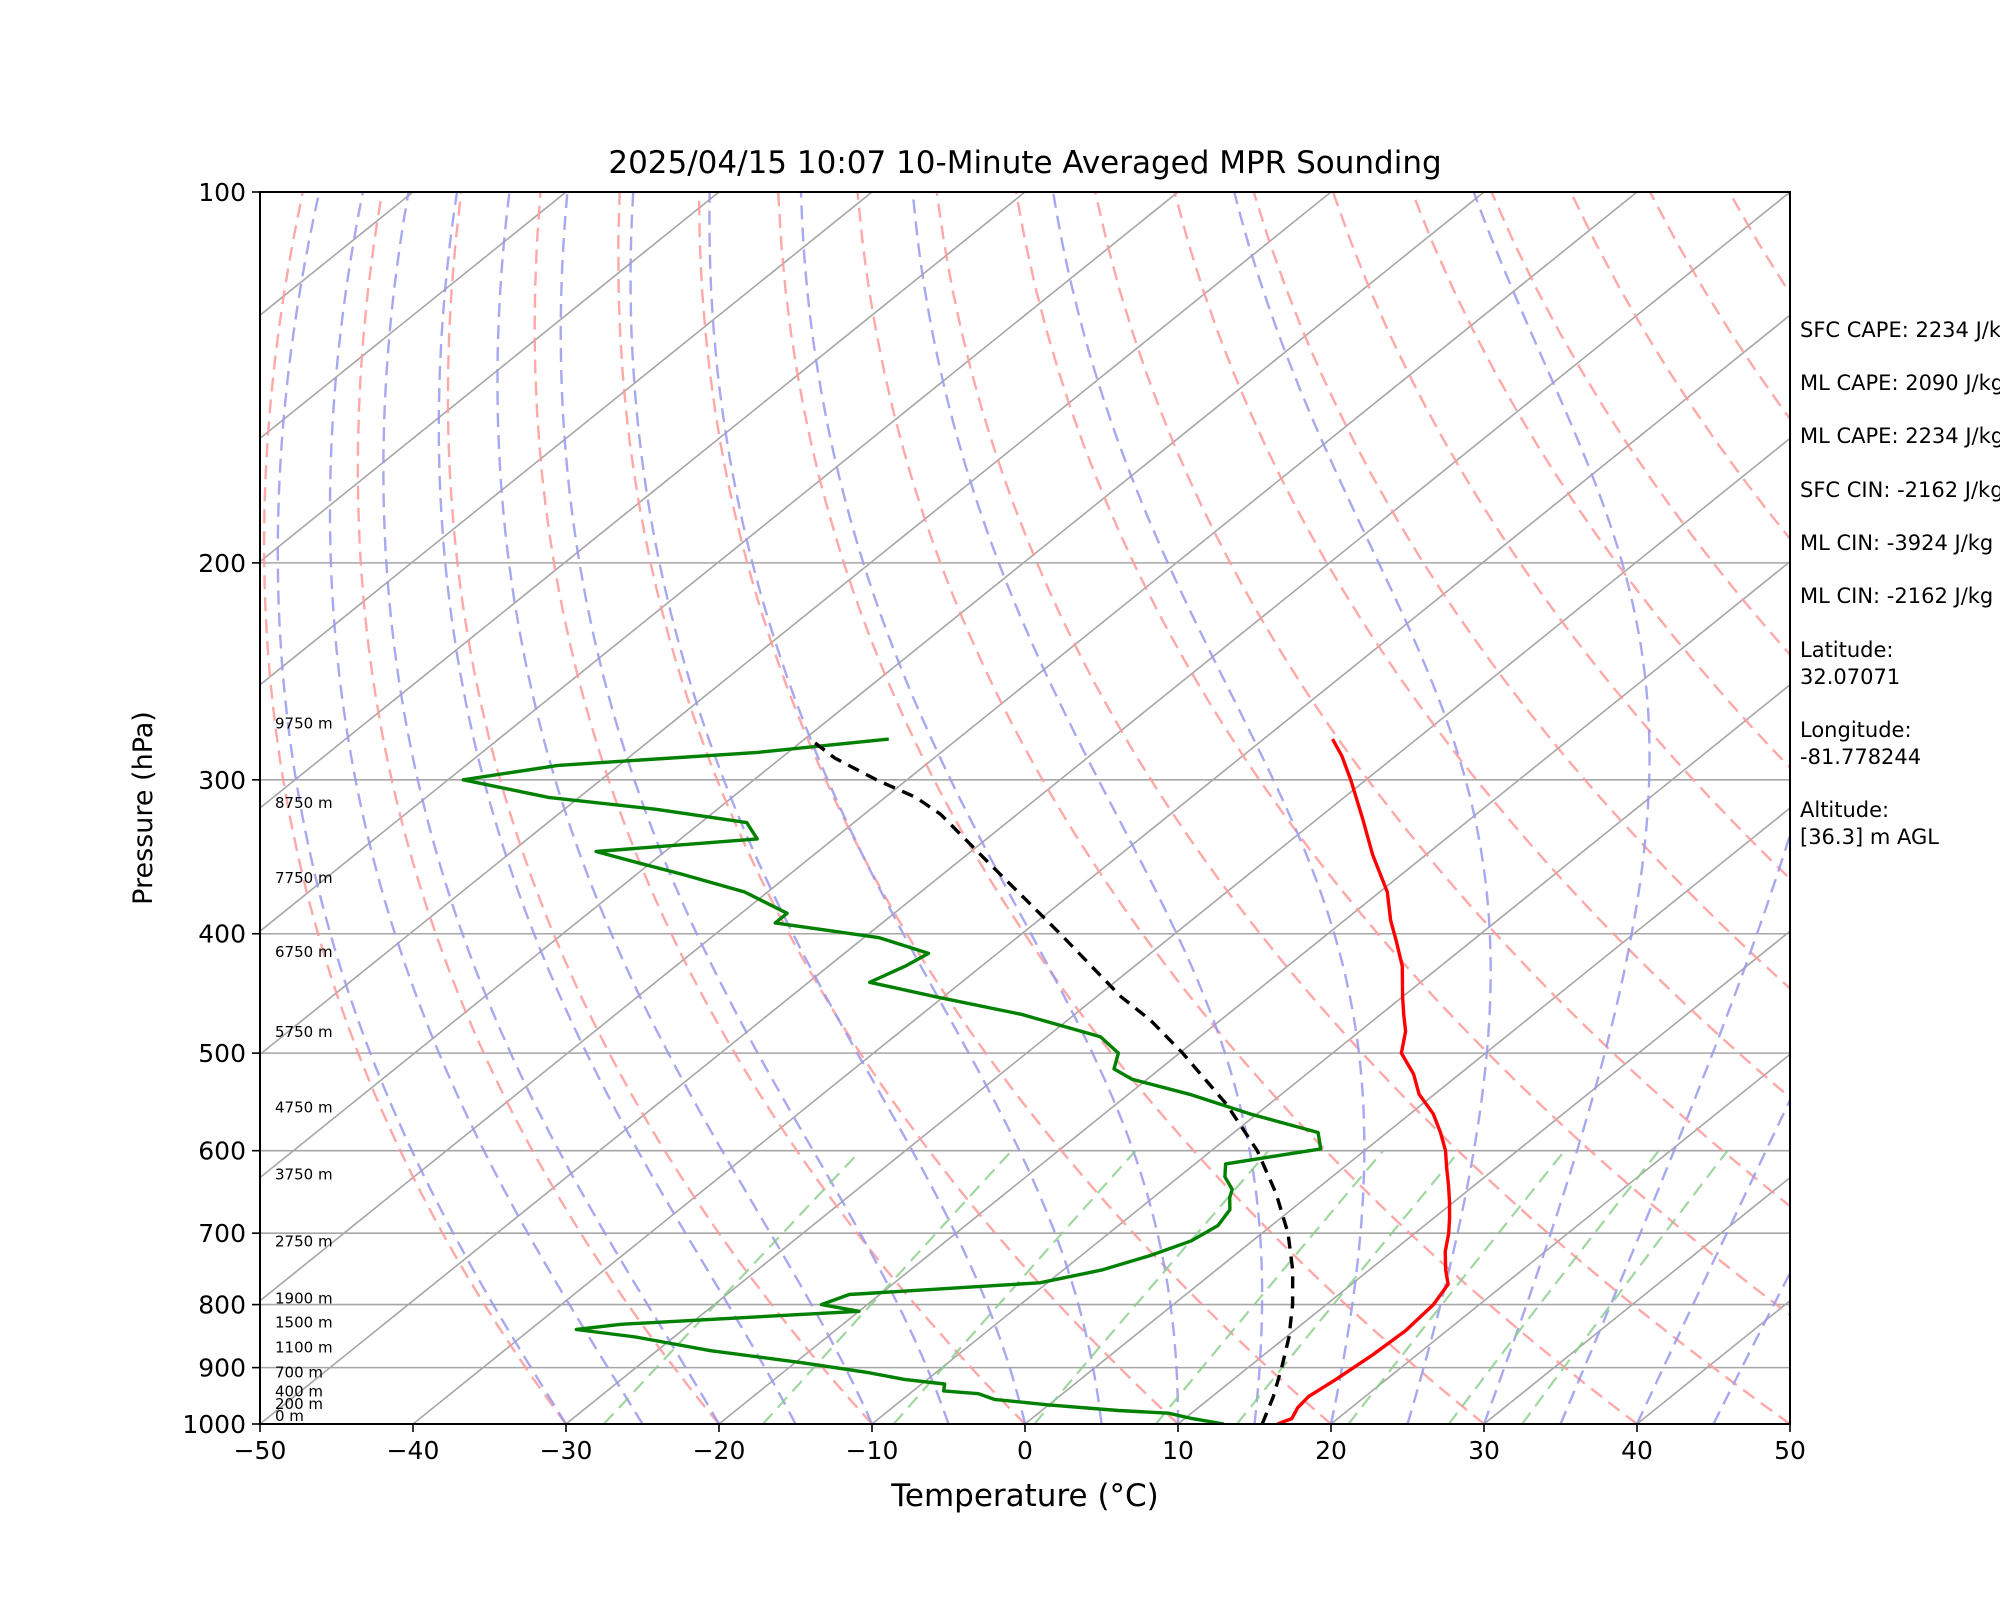  Describe the element at coordinates (1900, 330) in the screenshot. I see `stat-sfc-cape: SFC CAPE: 2234 J/kg` at that location.